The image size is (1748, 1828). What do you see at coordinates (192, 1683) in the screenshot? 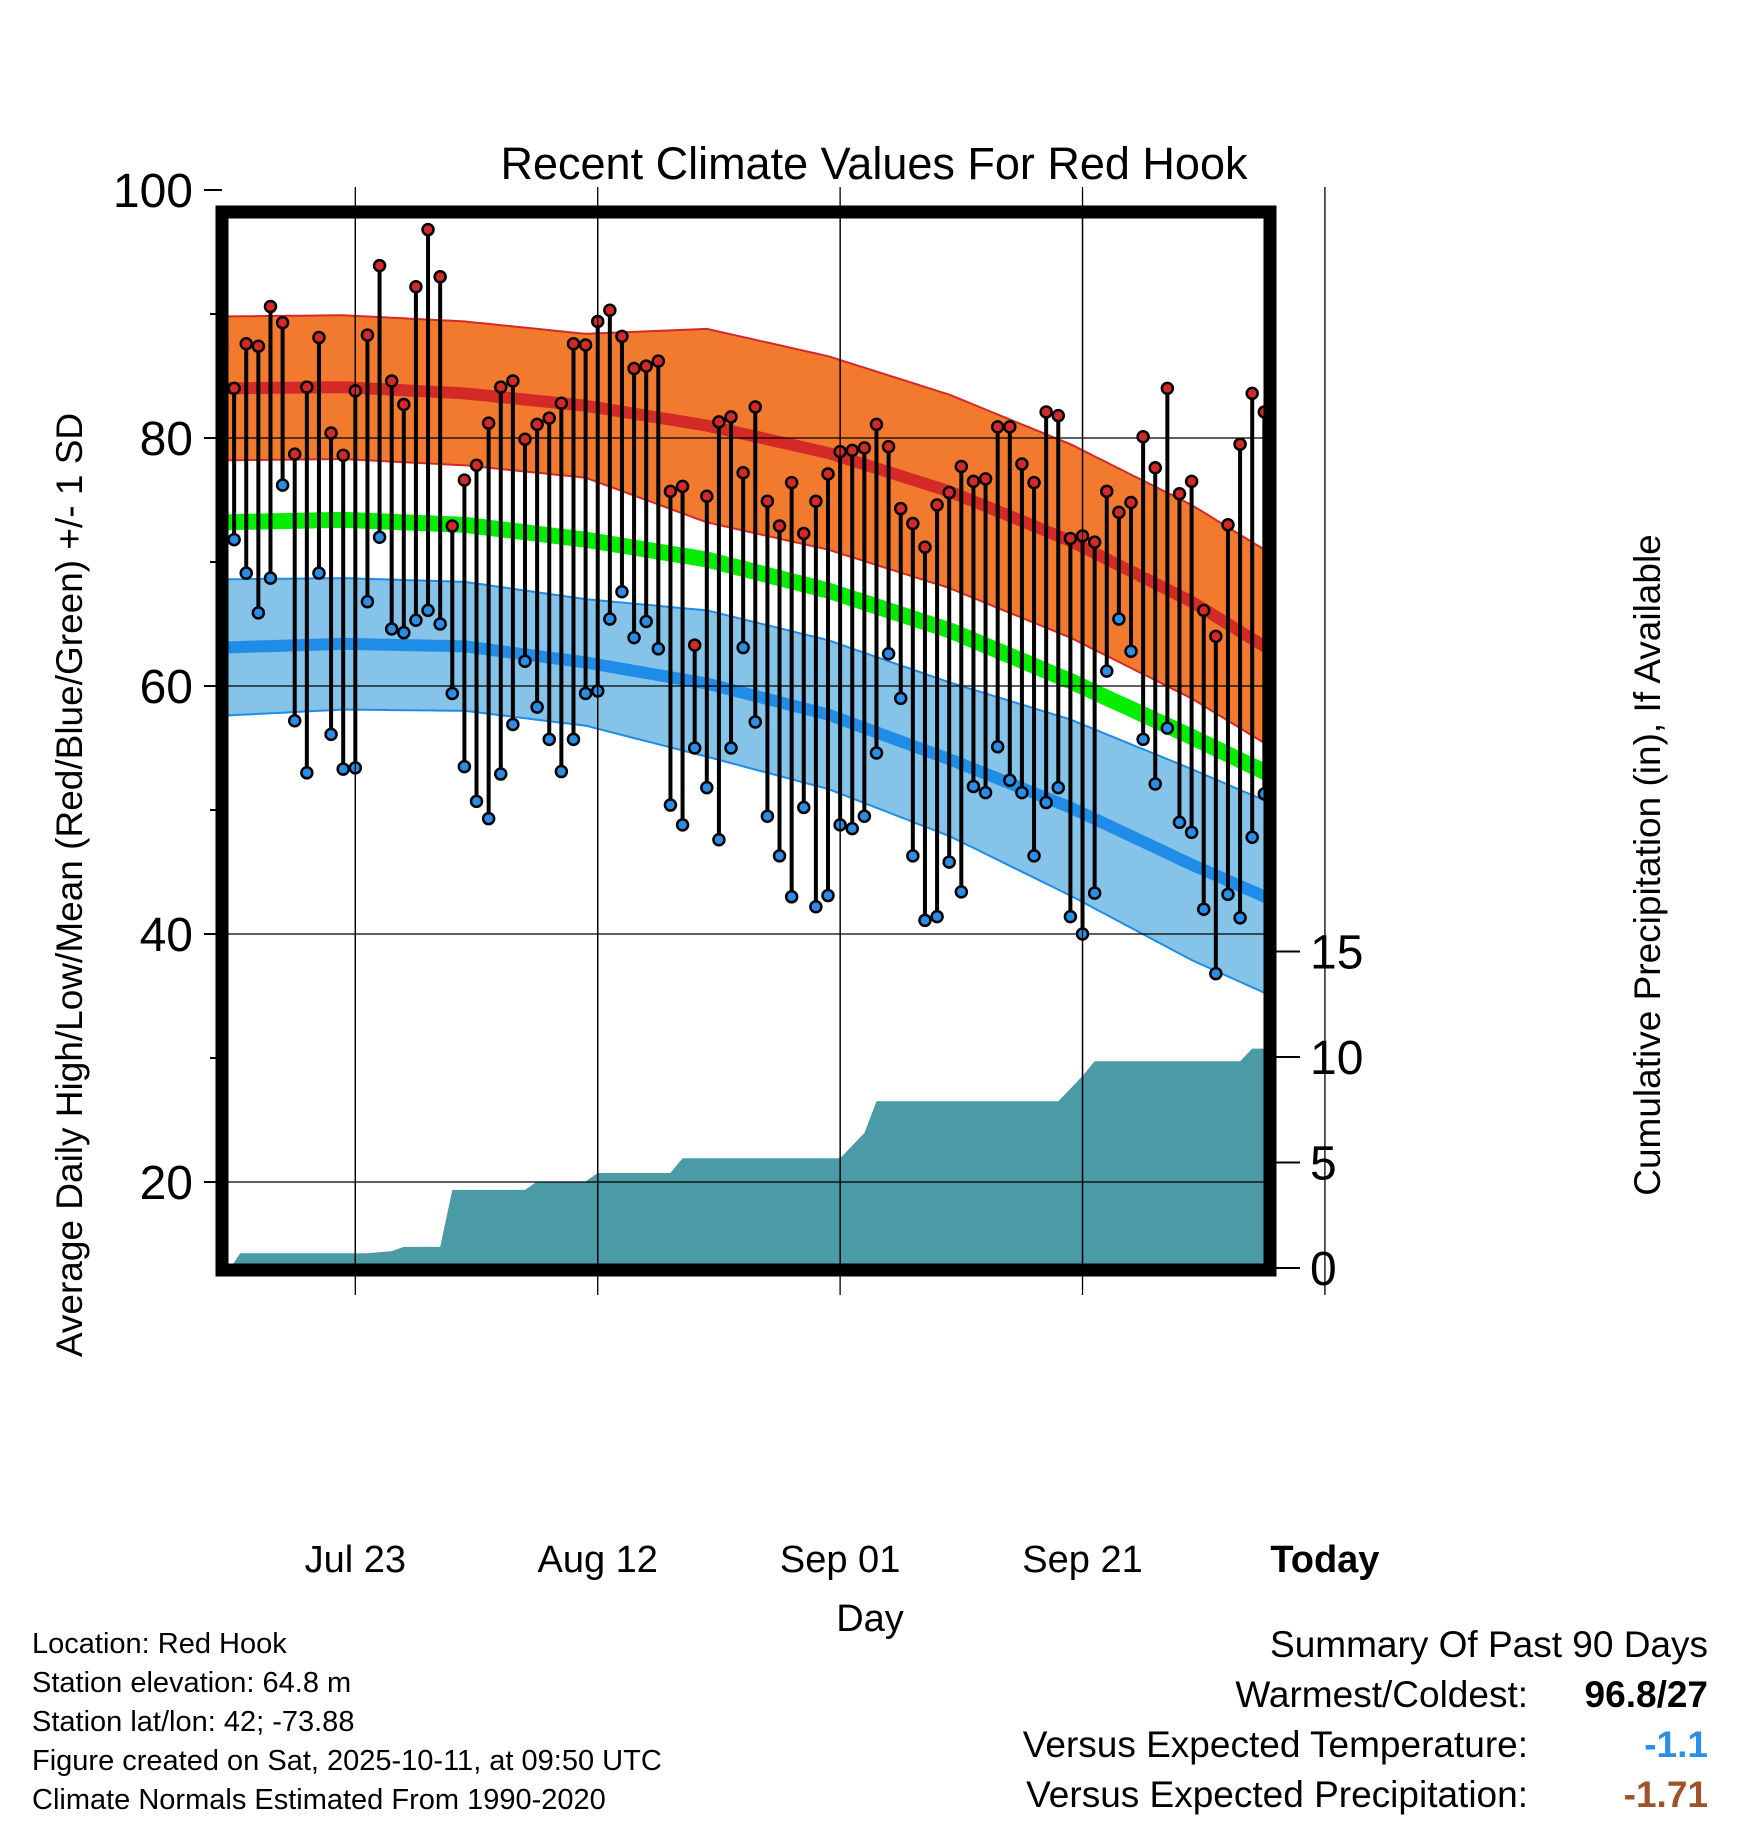
I see `elevation-text: Station elevation: 64.8 m` at bounding box center [192, 1683].